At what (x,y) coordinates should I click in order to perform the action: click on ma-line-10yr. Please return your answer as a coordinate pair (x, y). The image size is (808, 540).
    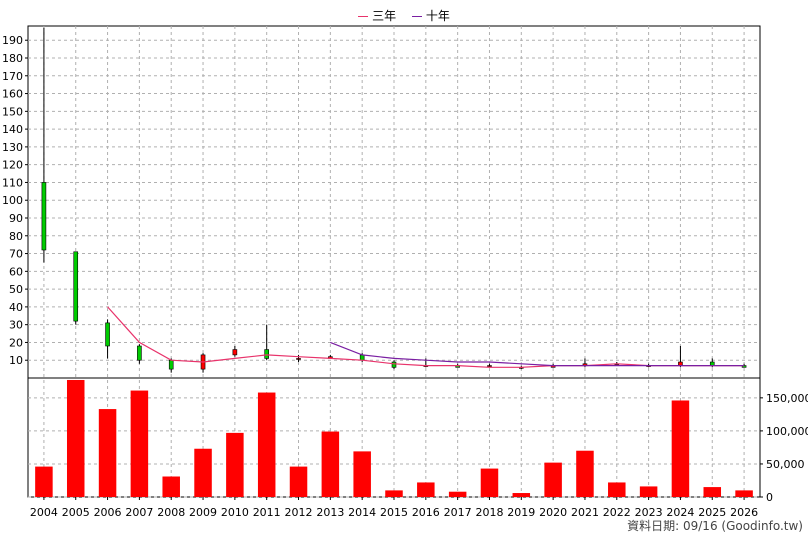
    Looking at the image, I should click on (537, 354).